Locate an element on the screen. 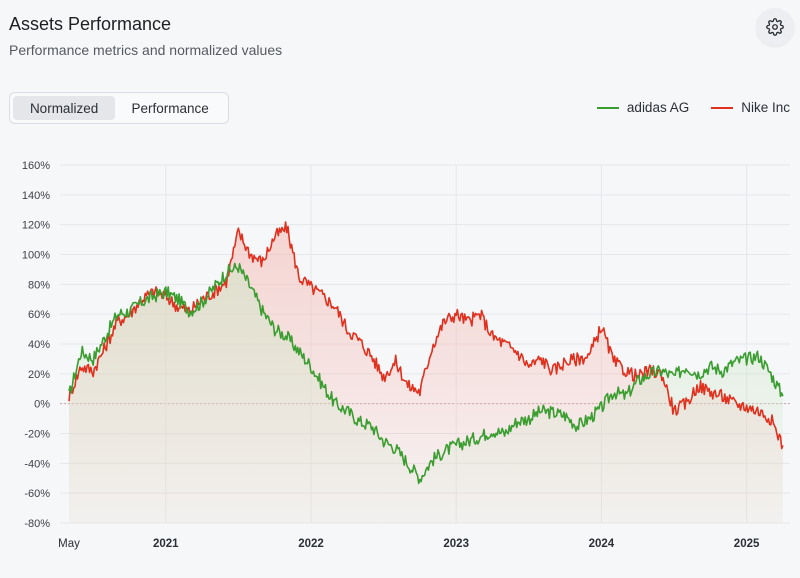 The image size is (800, 578). legend-label-adidas: adidas AG is located at coordinates (658, 107).